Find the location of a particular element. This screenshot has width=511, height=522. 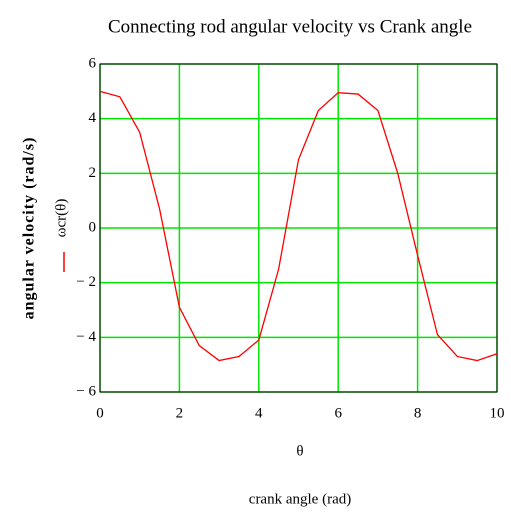

x-tick-label: 8 is located at coordinates (418, 413).